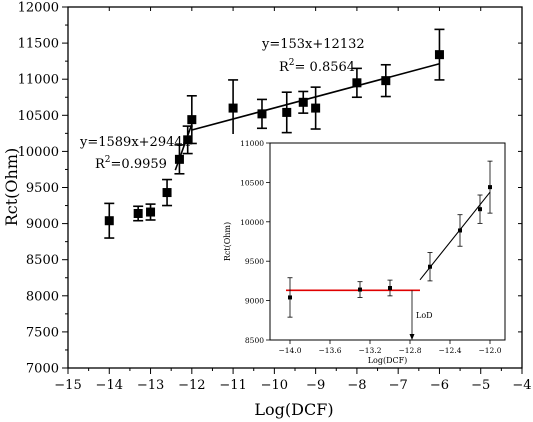 Image resolution: width=533 pixels, height=422 pixels. Describe the element at coordinates (42, 260) in the screenshot. I see `main-y-tick-label: 8500` at that location.